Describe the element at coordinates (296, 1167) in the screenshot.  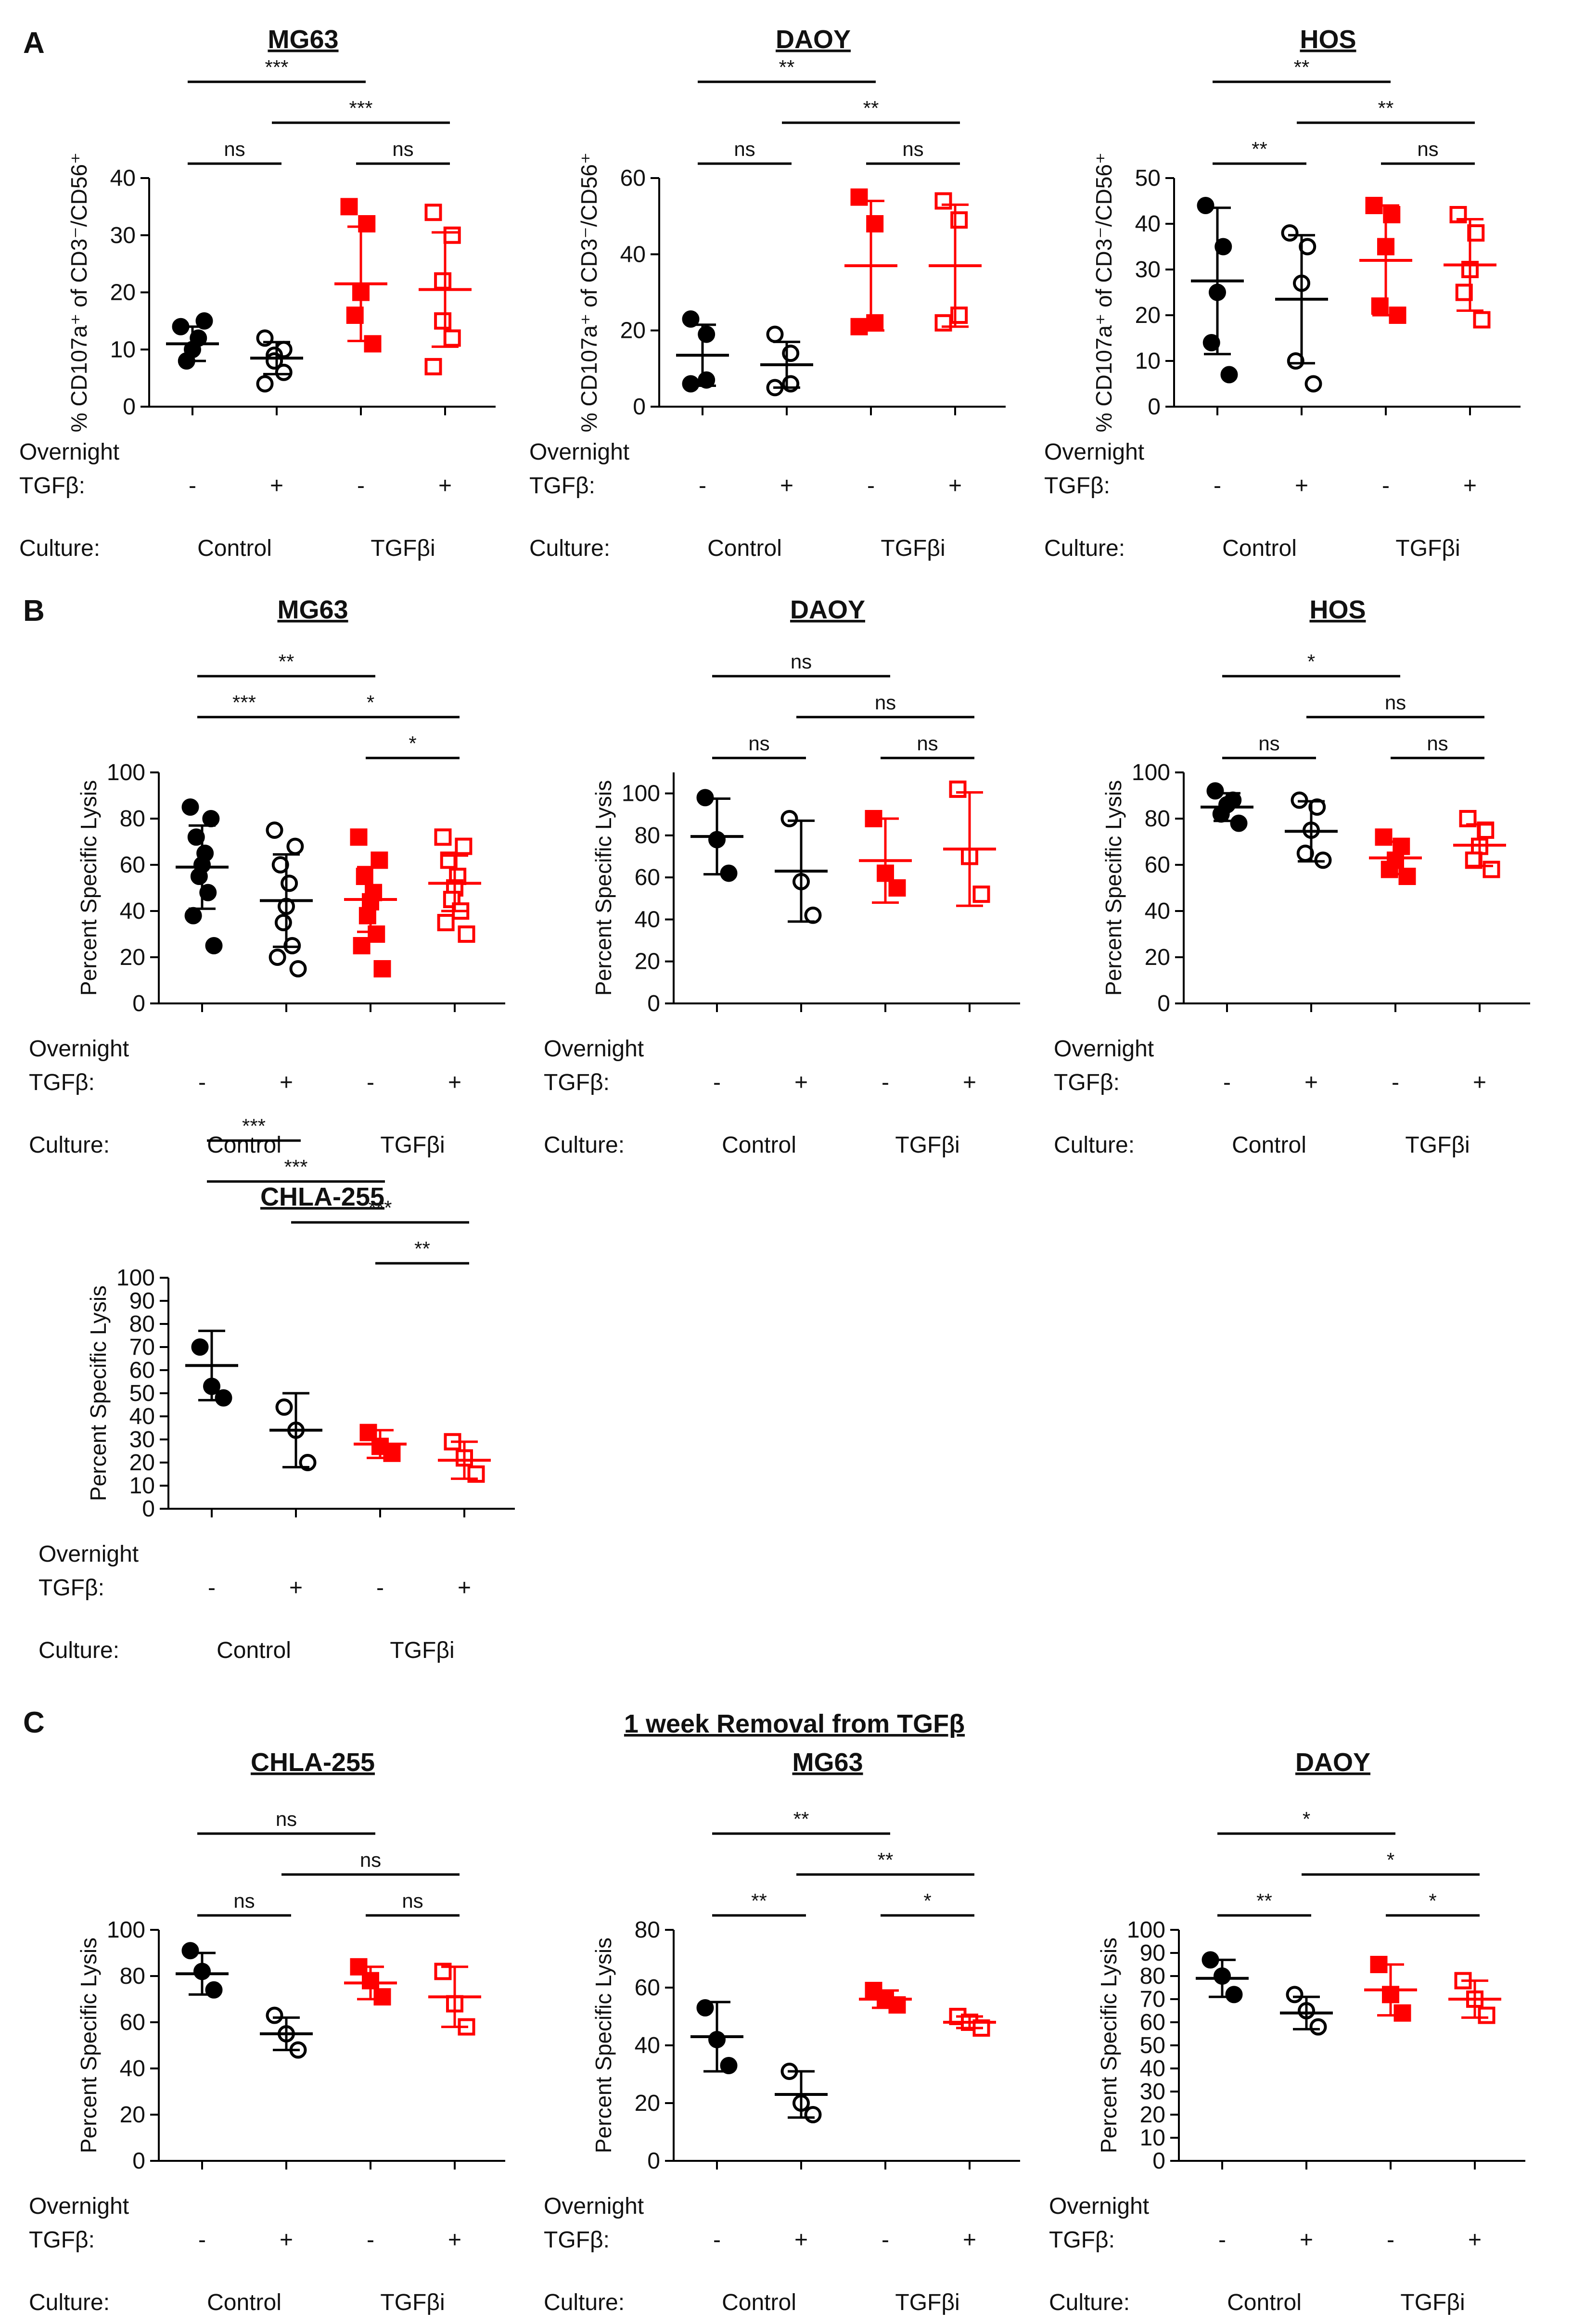
I see `significance-label: ***` at that location.